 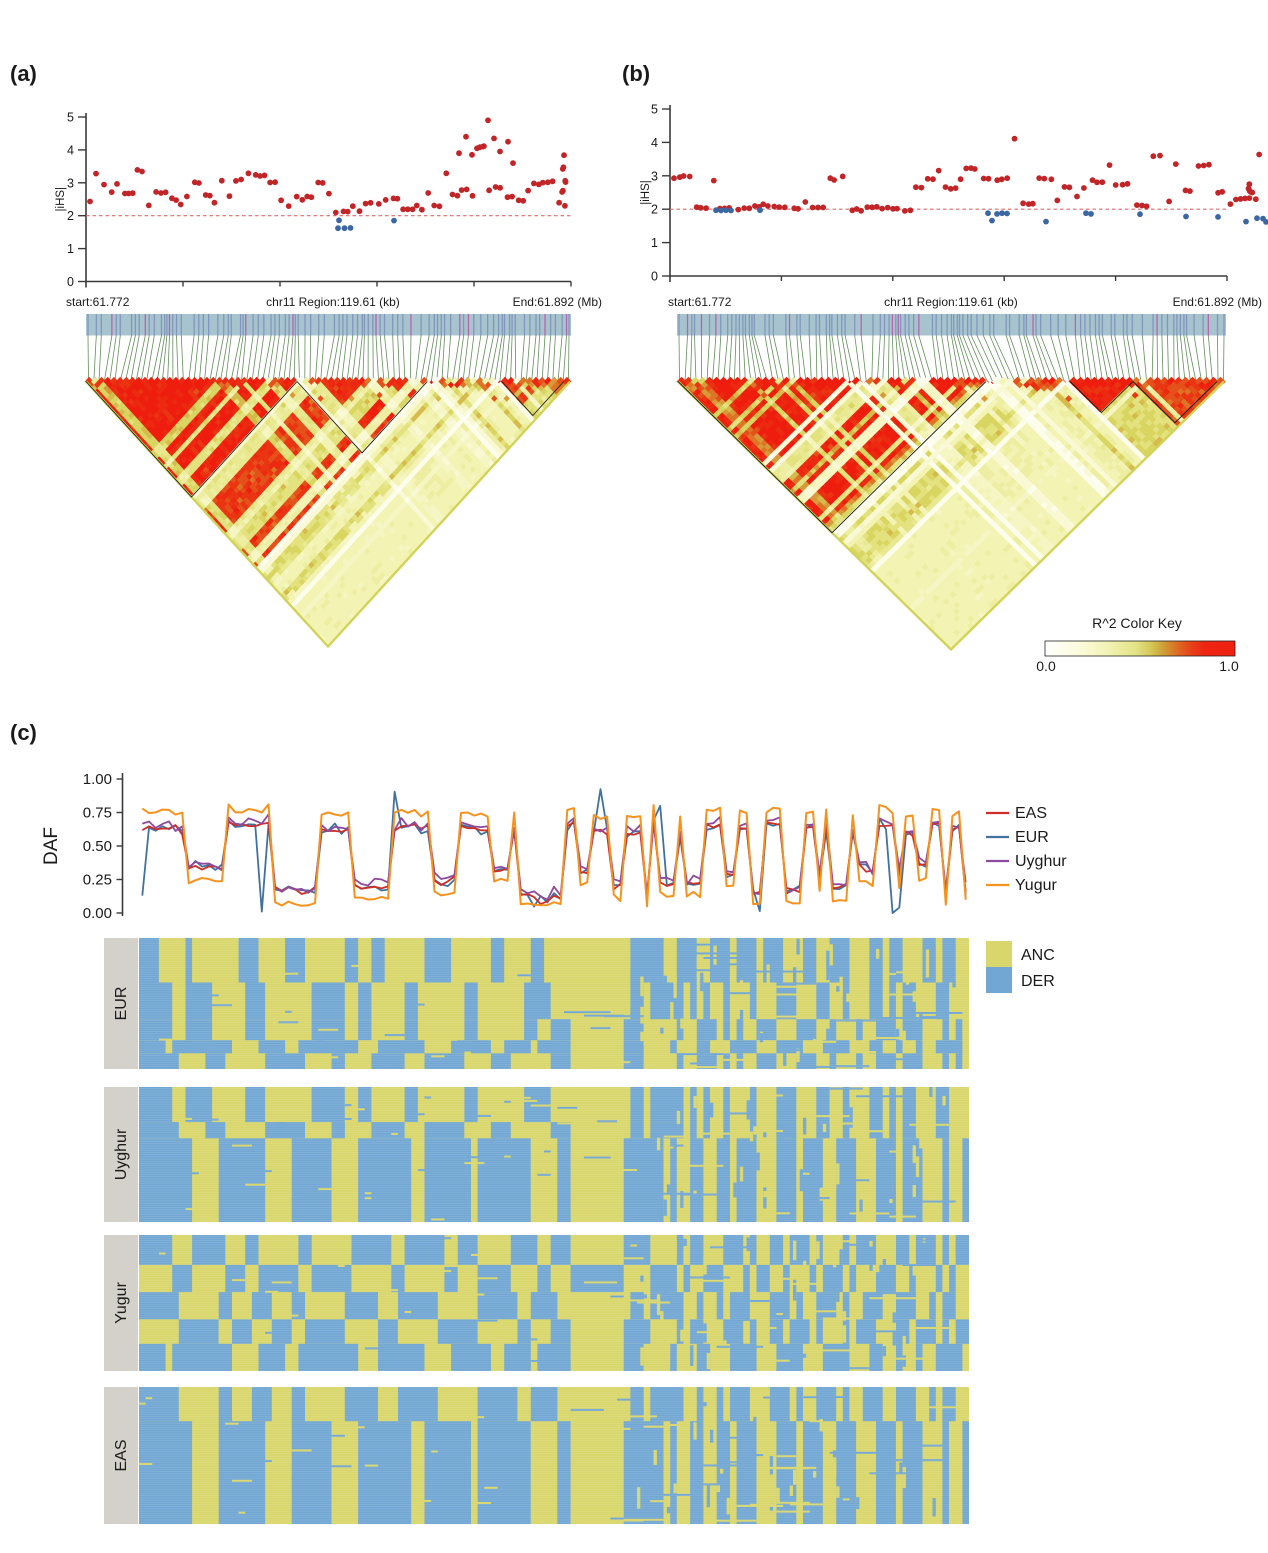 I want to click on svg-text: (c), so click(x=23, y=732).